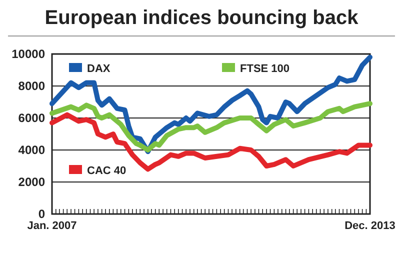 The height and width of the screenshot is (270, 403). I want to click on legend-label: DAX, so click(99, 69).